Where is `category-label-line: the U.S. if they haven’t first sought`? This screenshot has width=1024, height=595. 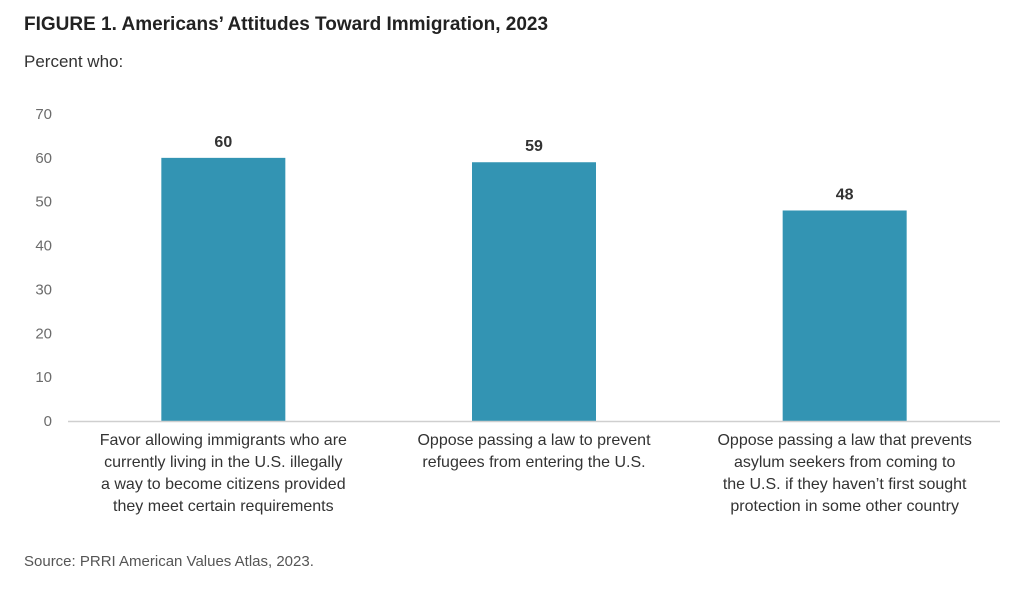
category-label-line: the U.S. if they haven’t first sought is located at coordinates (845, 484).